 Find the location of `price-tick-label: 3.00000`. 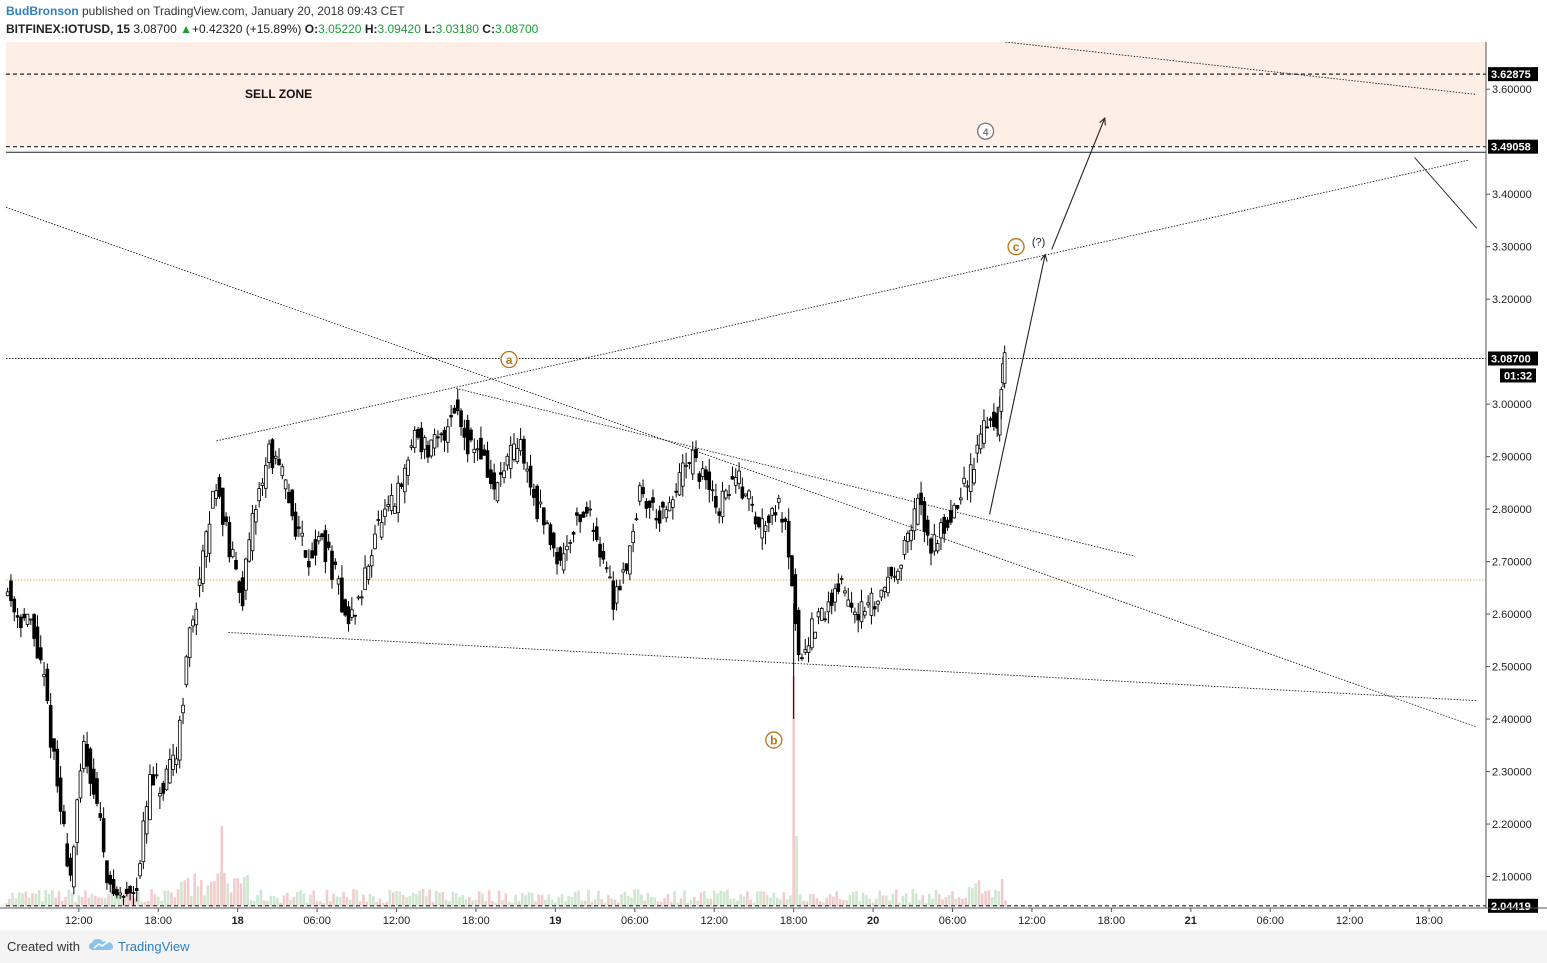

price-tick-label: 3.00000 is located at coordinates (1512, 405).